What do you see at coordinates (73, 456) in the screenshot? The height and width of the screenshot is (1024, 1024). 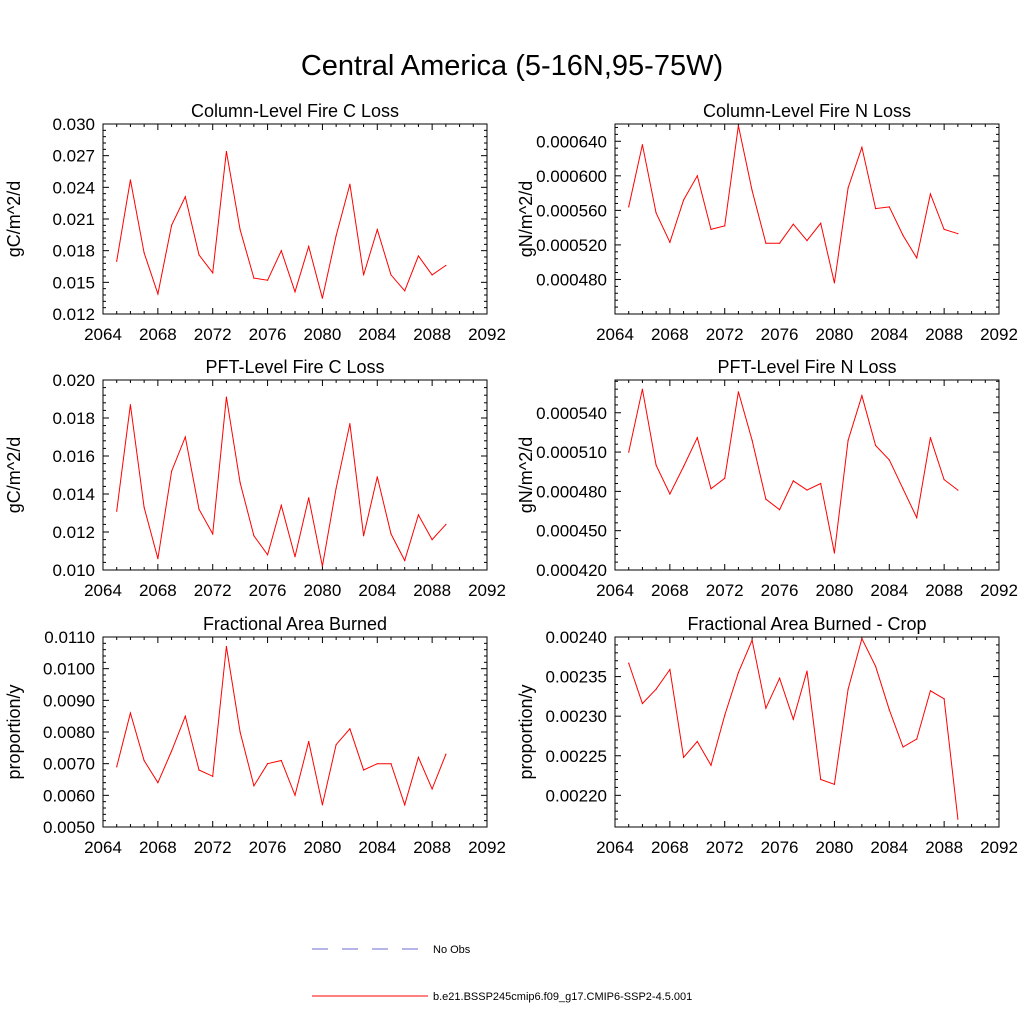 I see `y-tick-label: 0.016` at bounding box center [73, 456].